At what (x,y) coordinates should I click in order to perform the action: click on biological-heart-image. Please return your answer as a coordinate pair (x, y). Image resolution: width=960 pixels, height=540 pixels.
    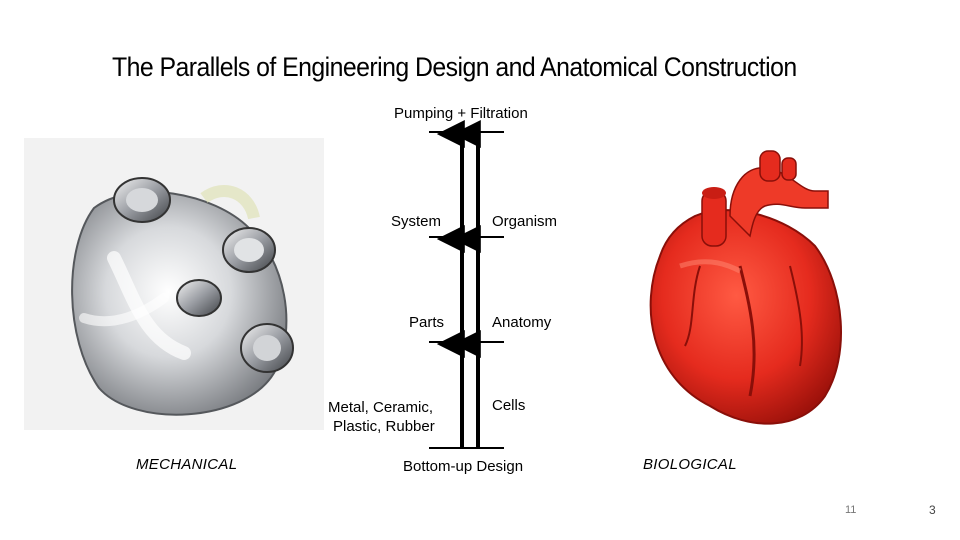
    Looking at the image, I should click on (745, 287).